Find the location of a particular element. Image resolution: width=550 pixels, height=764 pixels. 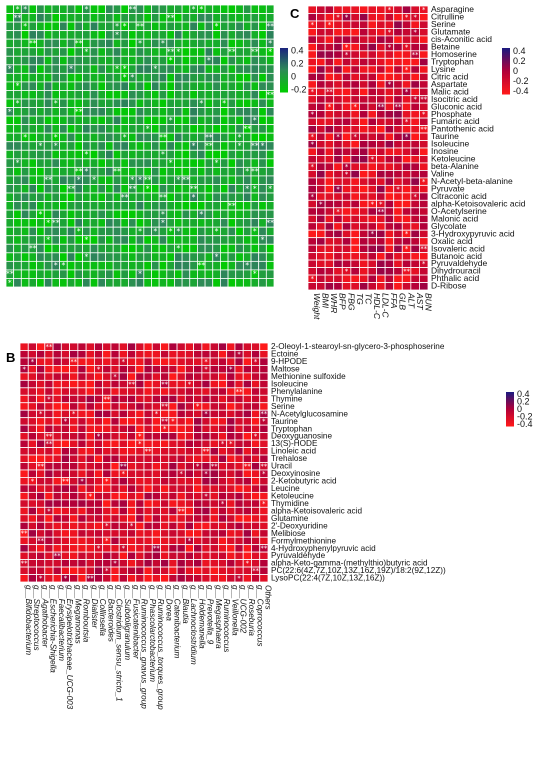

heatmap-c-row-label: Glycolate is located at coordinates (449, 226).